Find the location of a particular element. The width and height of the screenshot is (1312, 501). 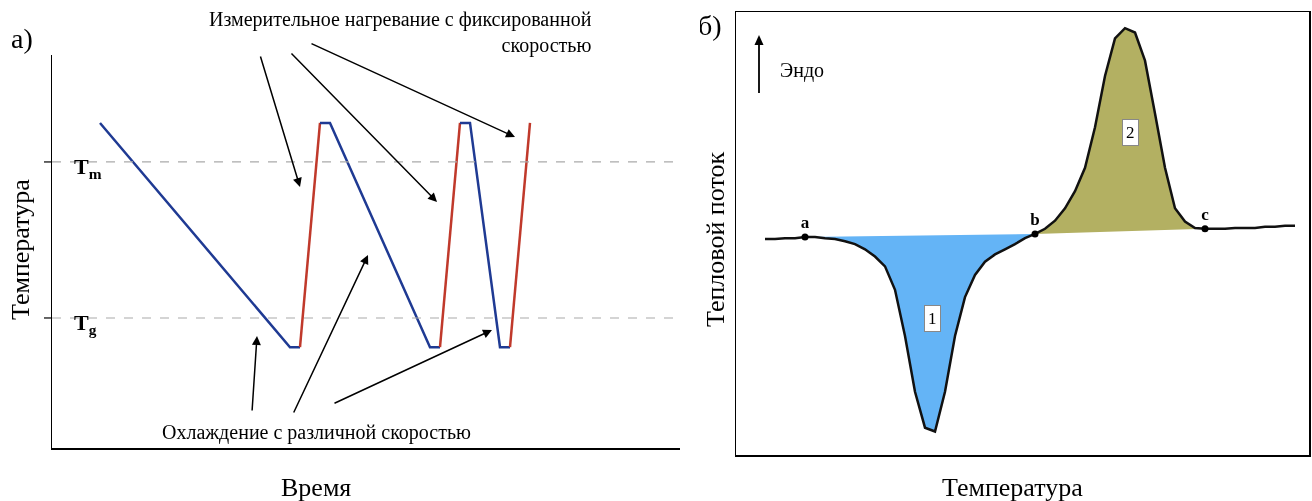

chart-title: б) is located at coordinates (710, 25).